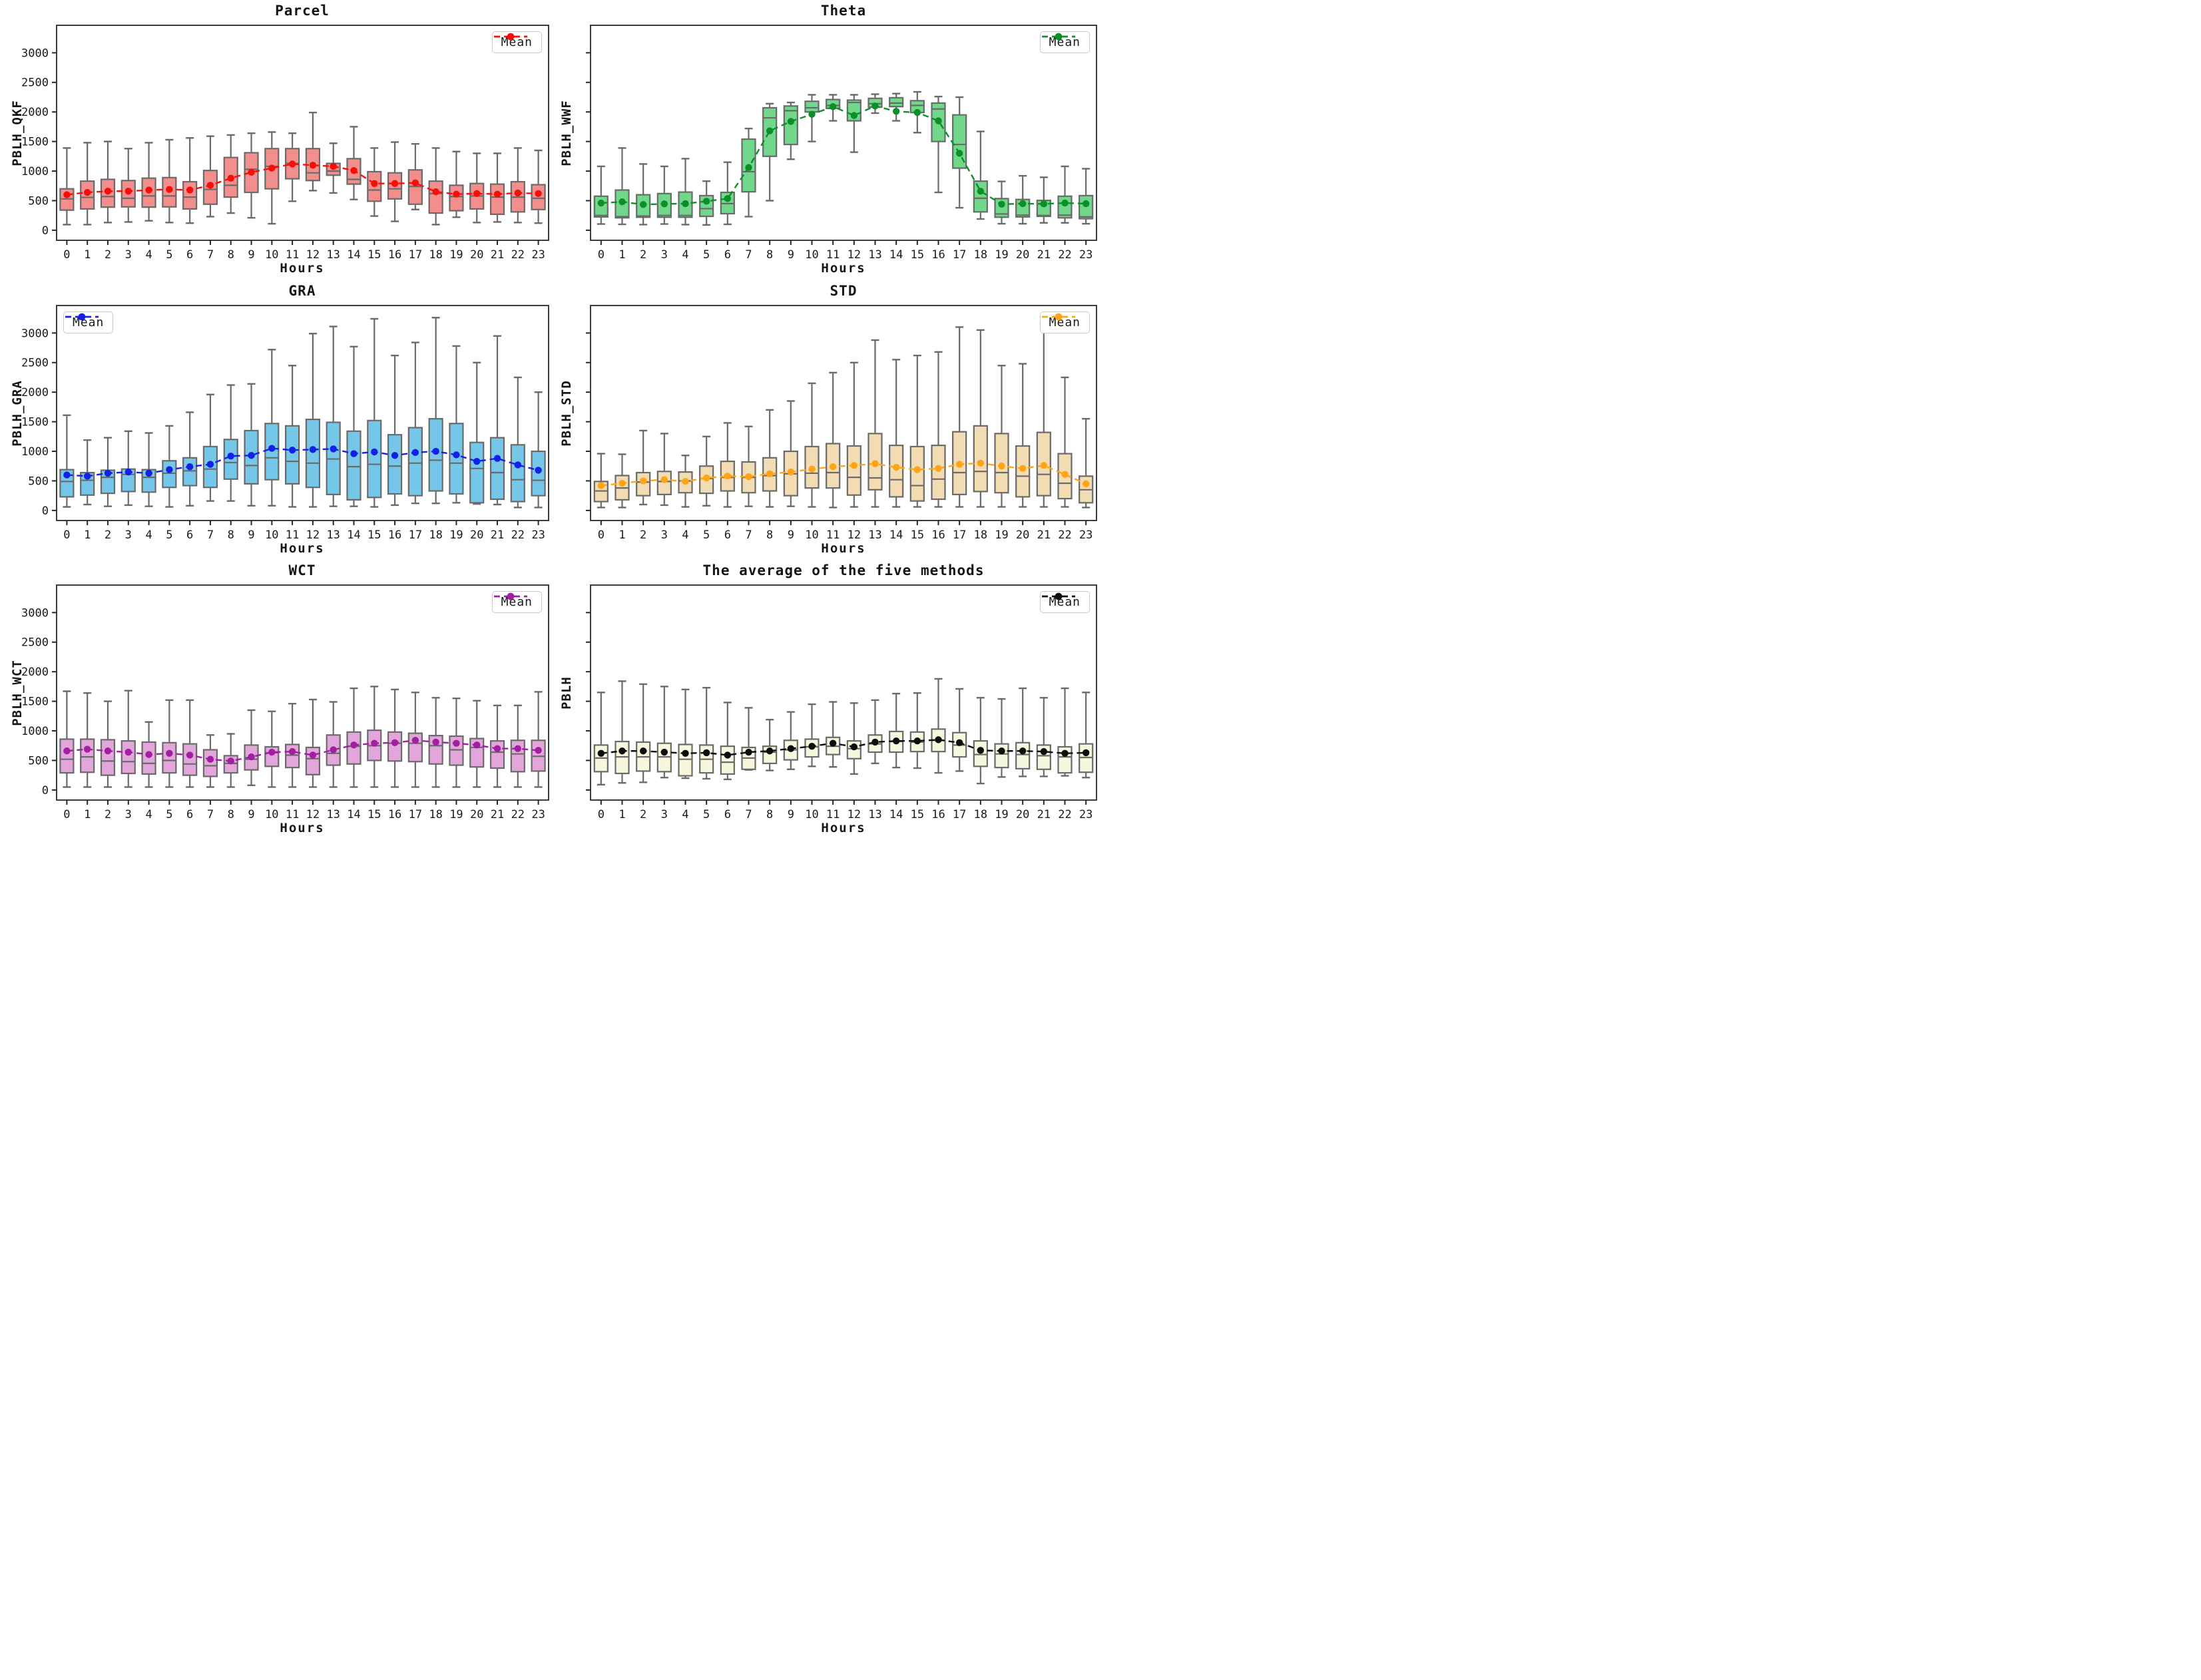 This screenshot has height=1680, width=2201. What do you see at coordinates (302, 11) in the screenshot?
I see `panel-title: Parcel` at bounding box center [302, 11].